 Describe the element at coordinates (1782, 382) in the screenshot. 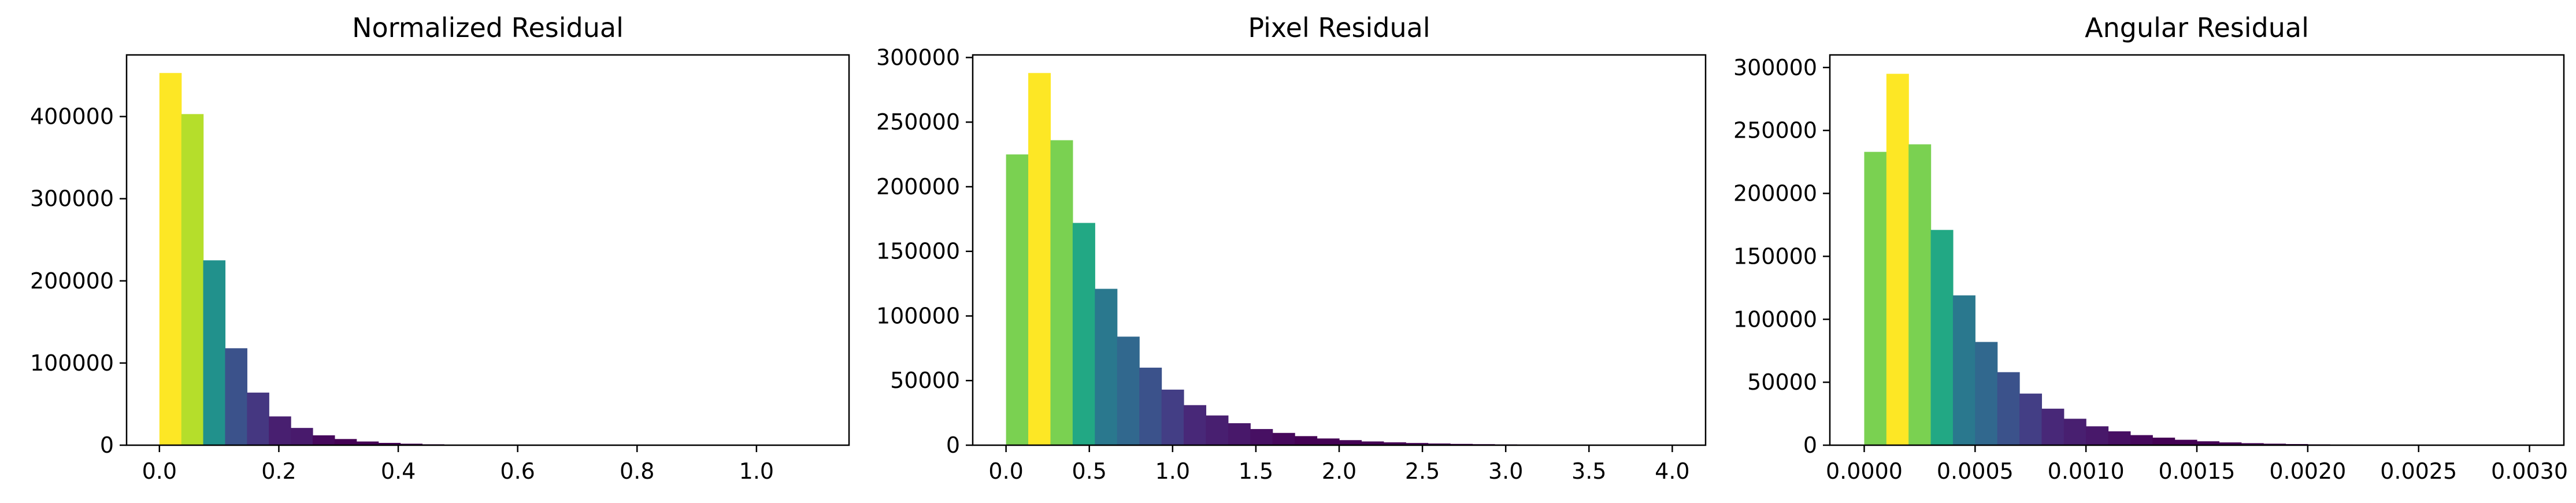

I see `angular-residual-ytick-label: 50000` at that location.